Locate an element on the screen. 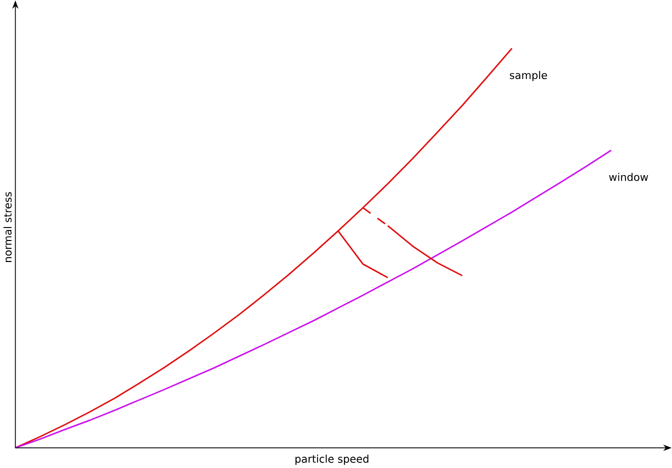 The image size is (672, 468). x-axis-title: particle speed is located at coordinates (331, 459).